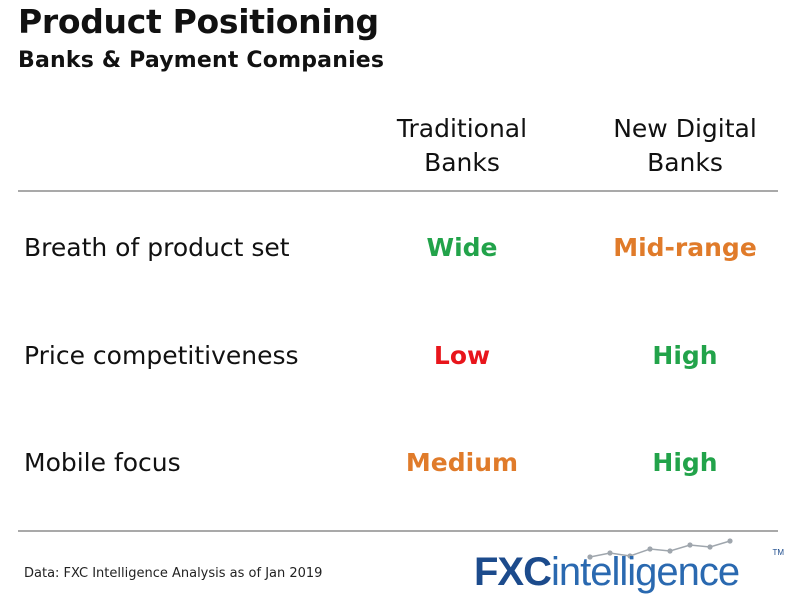  I want to click on table-bottom-divider, so click(398, 531).